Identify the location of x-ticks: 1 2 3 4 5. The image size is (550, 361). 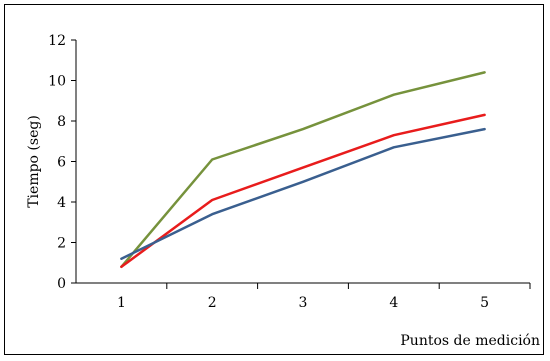
(324, 297).